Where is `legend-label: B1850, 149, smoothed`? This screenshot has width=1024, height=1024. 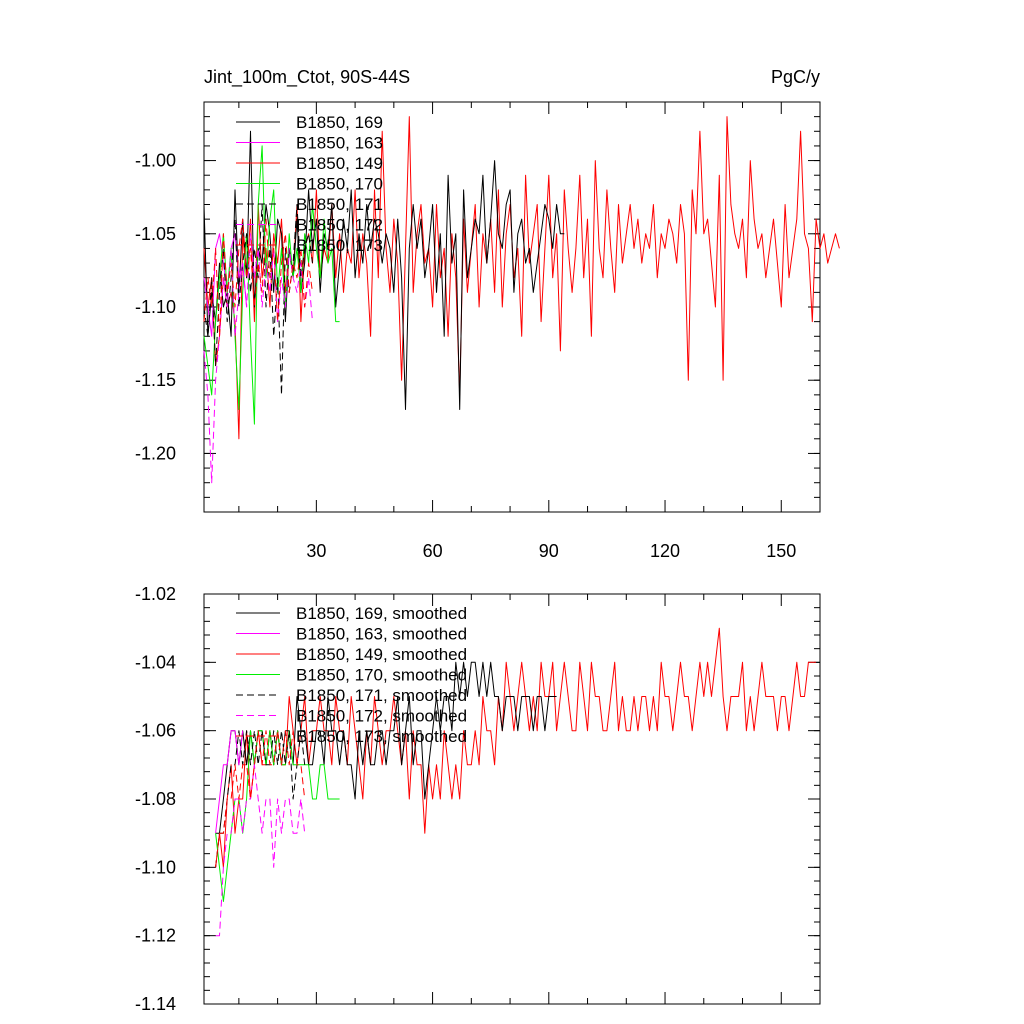
legend-label: B1850, 149, smoothed is located at coordinates (381, 654).